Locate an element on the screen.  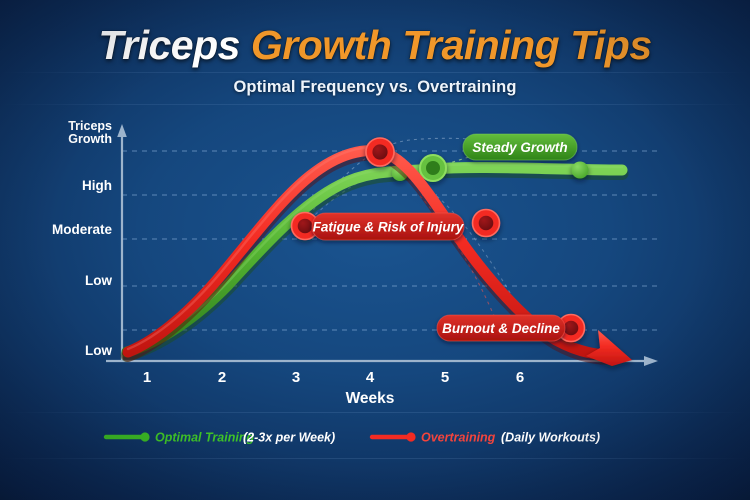
x-tick-label-4: 4 is located at coordinates (370, 377).